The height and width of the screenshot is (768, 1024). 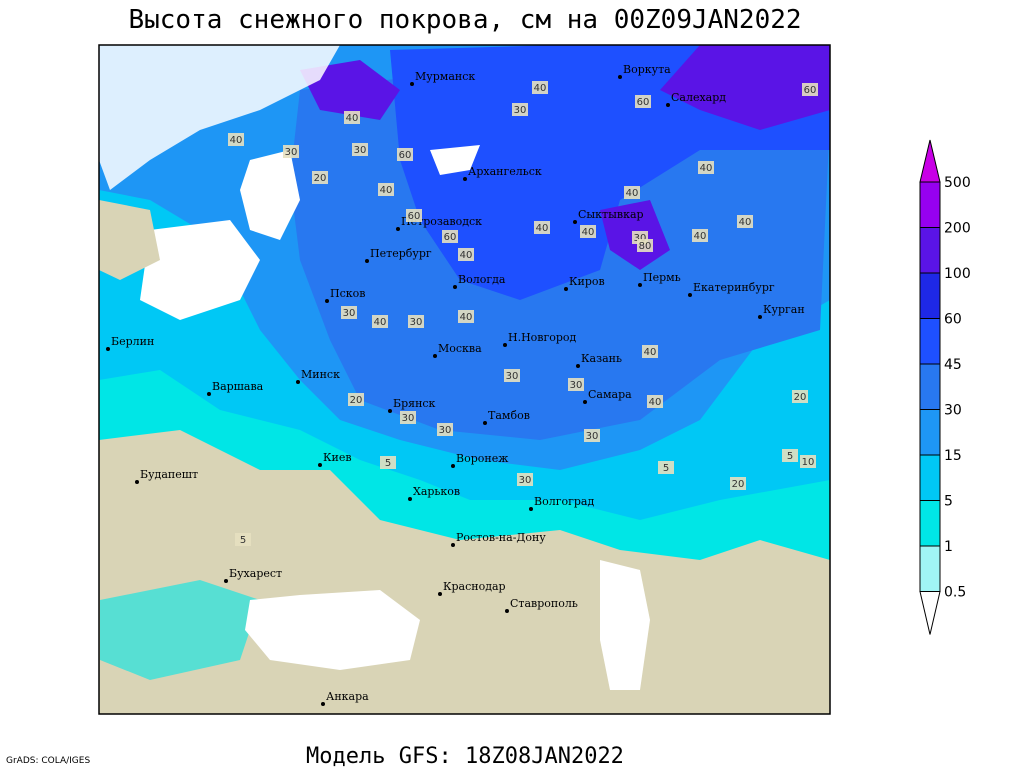 What do you see at coordinates (662, 277) in the screenshot?
I see `city-label: Пермь` at bounding box center [662, 277].